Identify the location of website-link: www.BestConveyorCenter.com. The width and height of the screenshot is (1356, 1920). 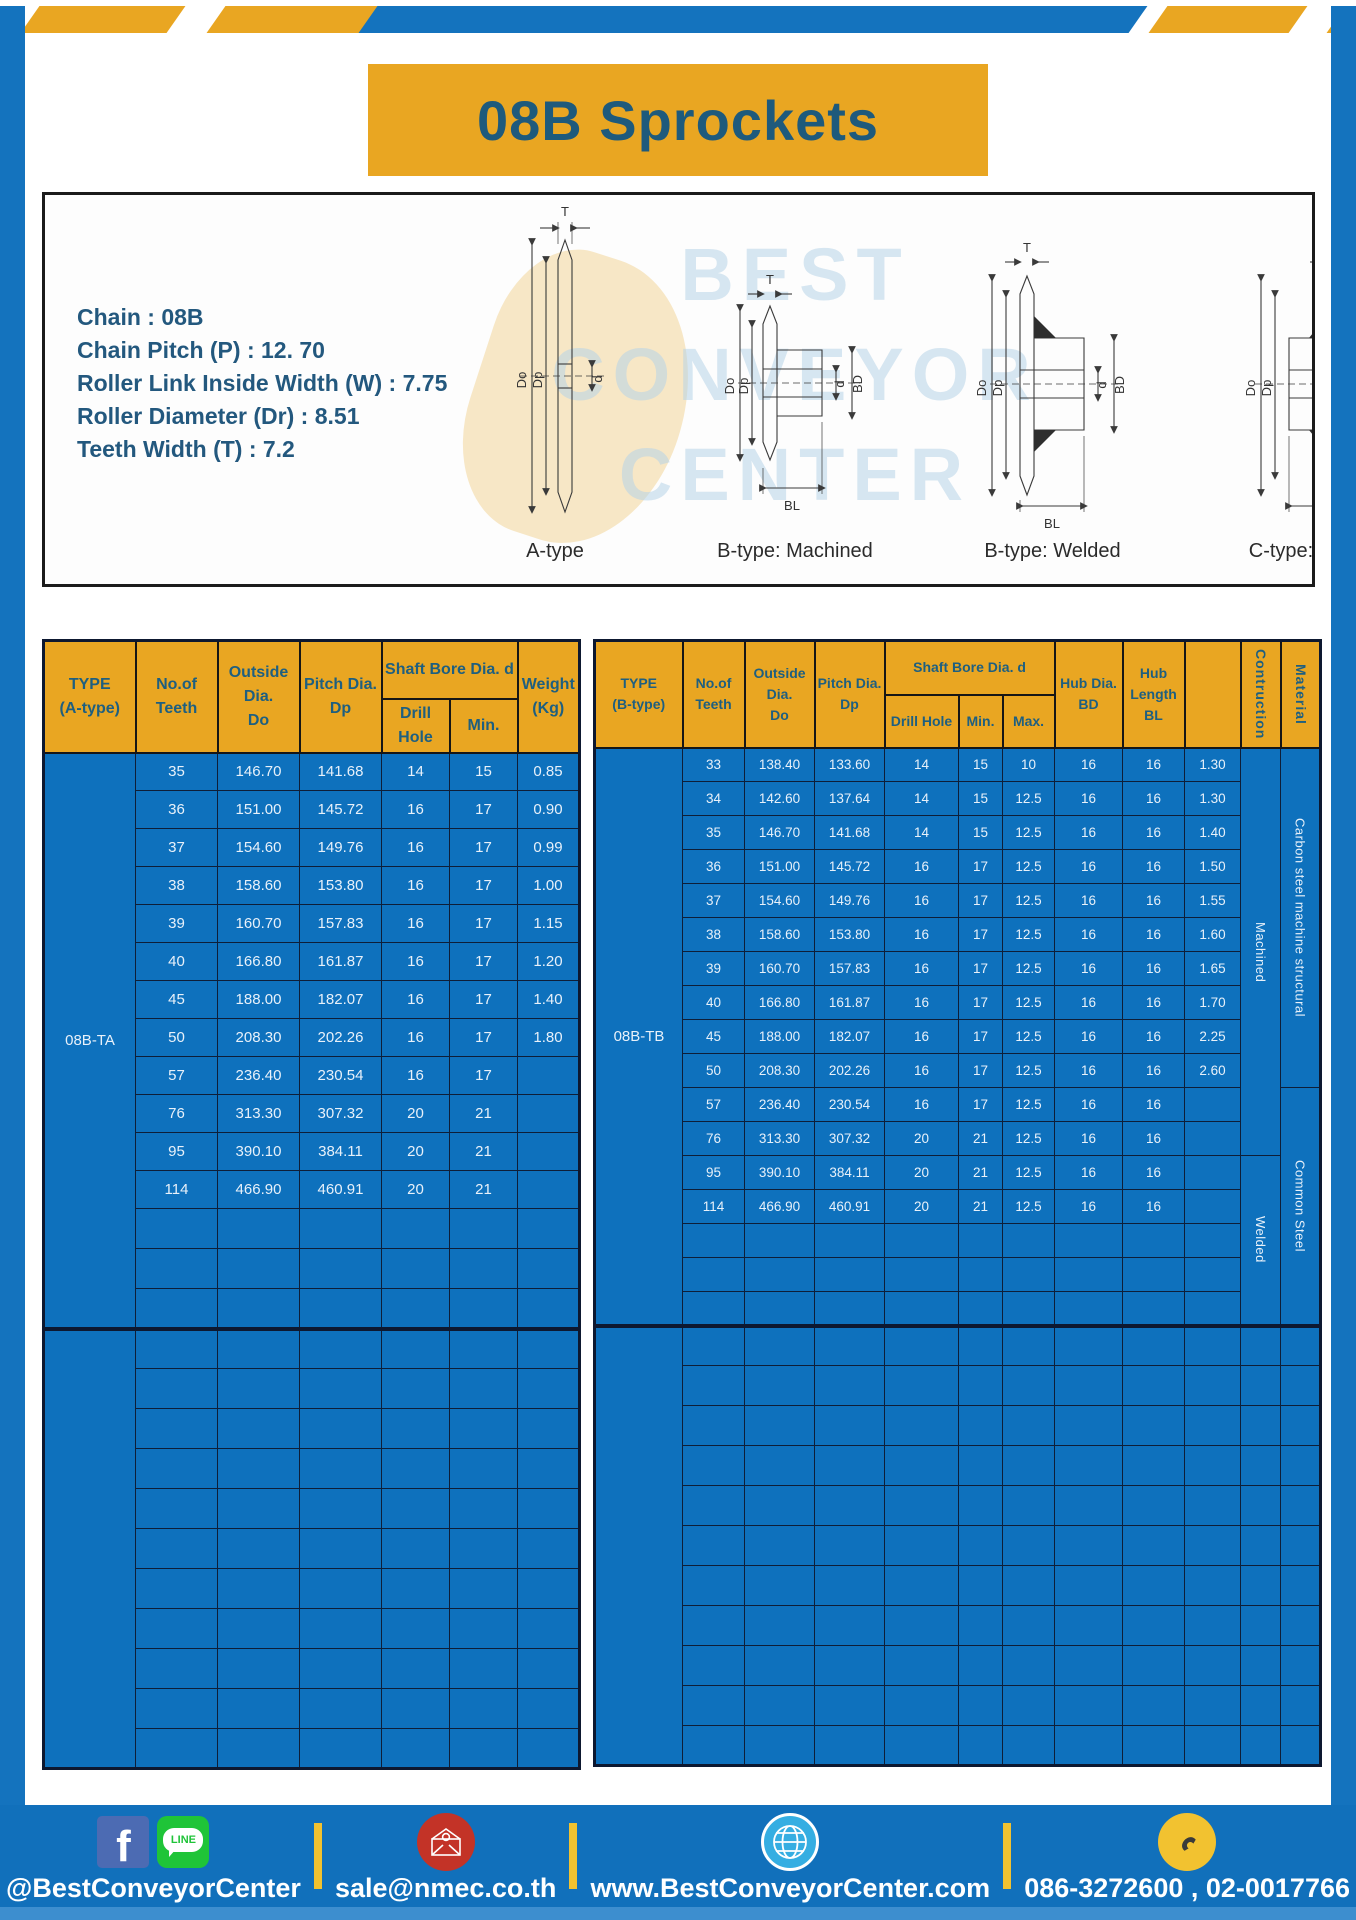
(790, 1888).